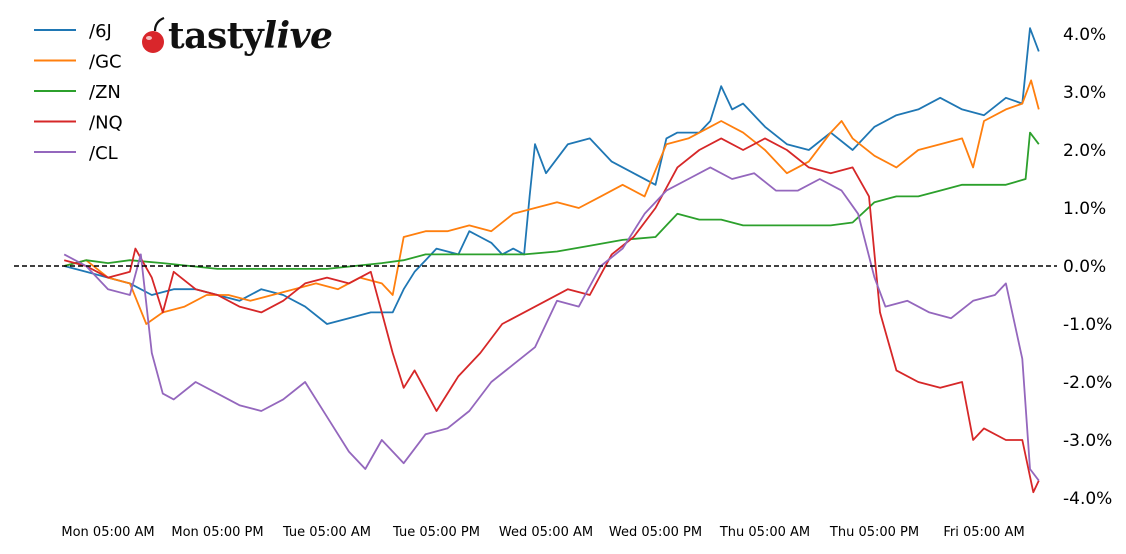 This screenshot has width=1126, height=554. What do you see at coordinates (1084, 151) in the screenshot?
I see `y-tick-label: 2.0%` at bounding box center [1084, 151].